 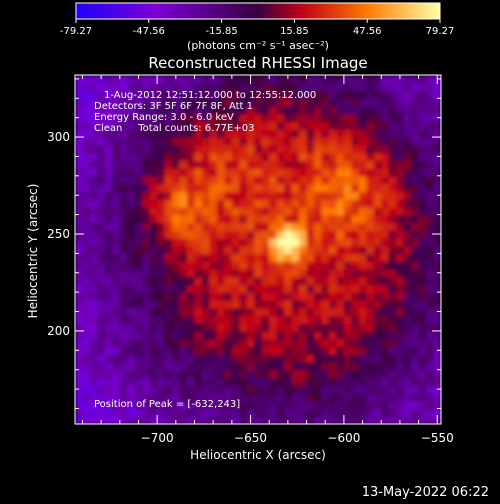 I want to click on annotation-time-range: 1-Aug-2012 12:51:12.000 to 12:55:12.000, so click(x=210, y=95).